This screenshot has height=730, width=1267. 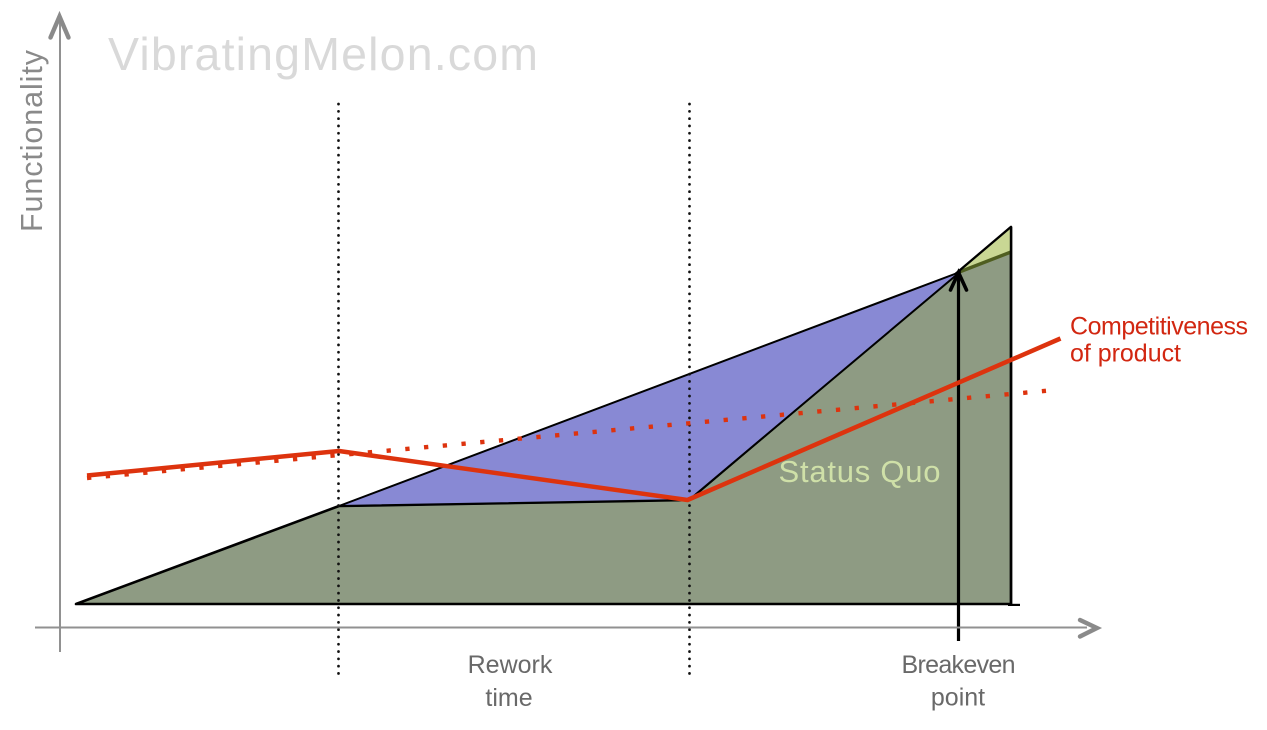 What do you see at coordinates (323, 54) in the screenshot?
I see `svg-text: VibratingMelon.com` at bounding box center [323, 54].